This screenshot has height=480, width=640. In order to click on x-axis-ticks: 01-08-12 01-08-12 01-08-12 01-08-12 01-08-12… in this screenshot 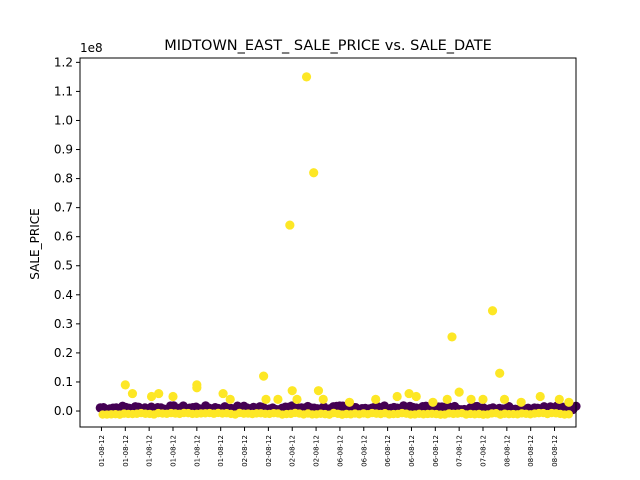, I will do `click(328, 447)`.